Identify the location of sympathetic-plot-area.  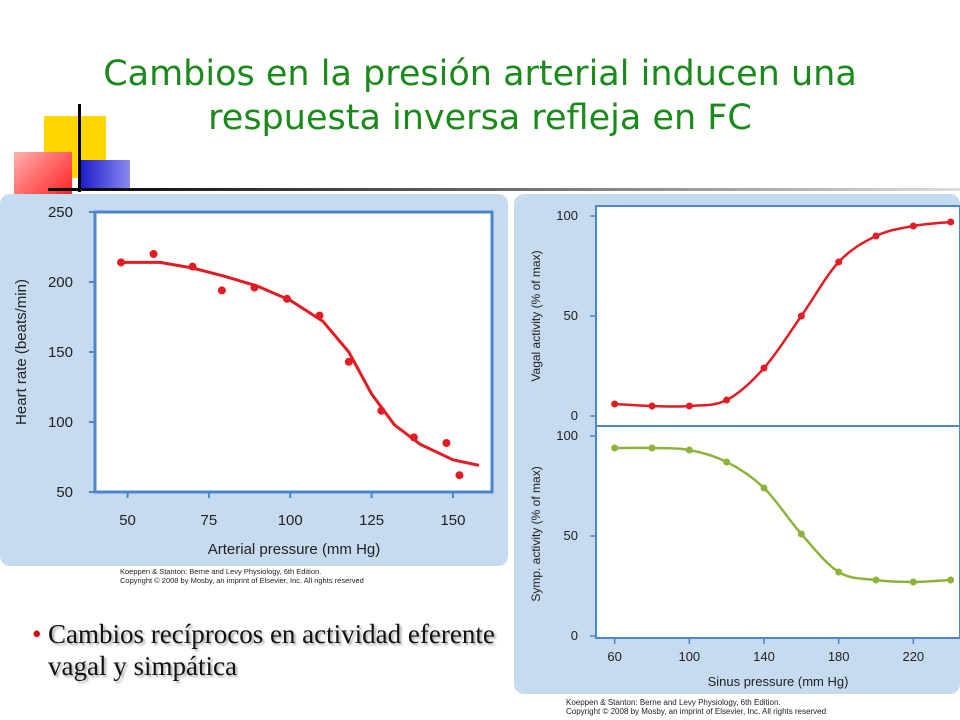
(777, 532).